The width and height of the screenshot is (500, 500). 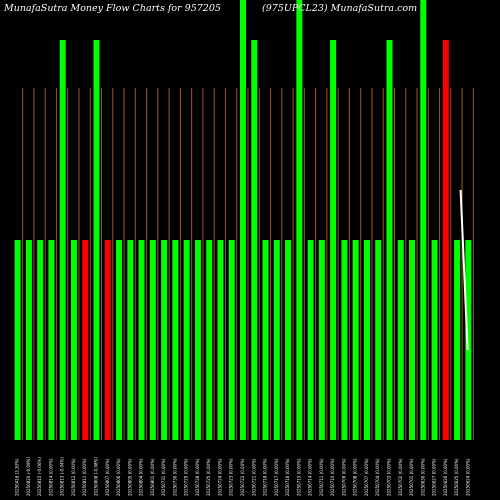 I want to click on x-tick-label: 20250721 (0.00%), so click(x=253, y=477).